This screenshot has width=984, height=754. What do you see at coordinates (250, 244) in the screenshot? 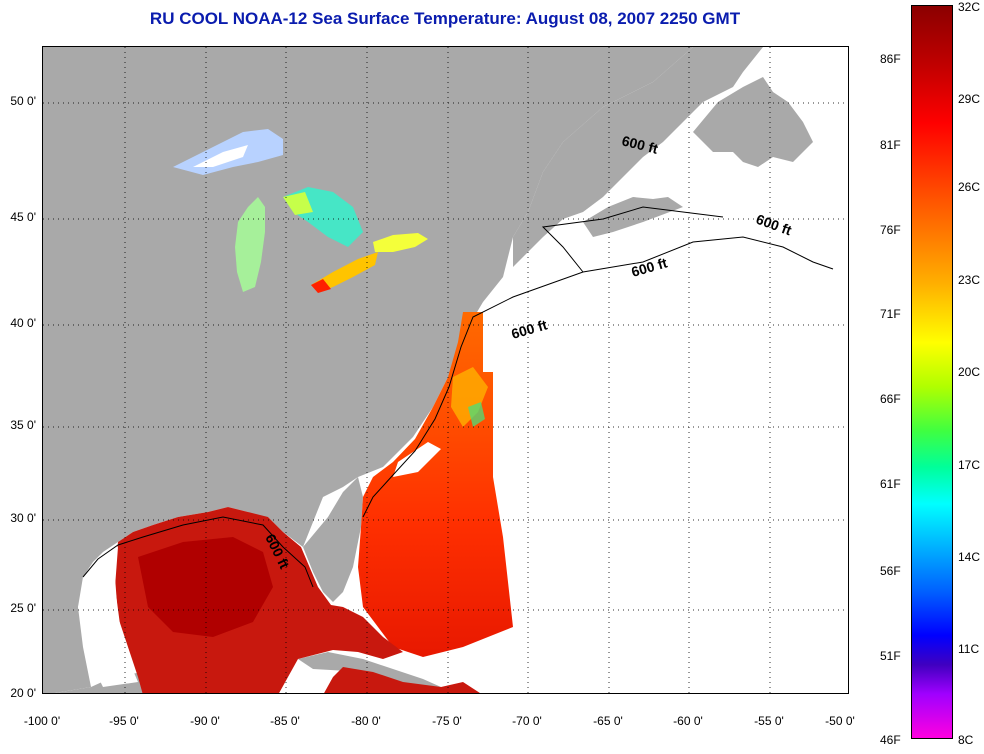
I see `lake-michigan` at bounding box center [250, 244].